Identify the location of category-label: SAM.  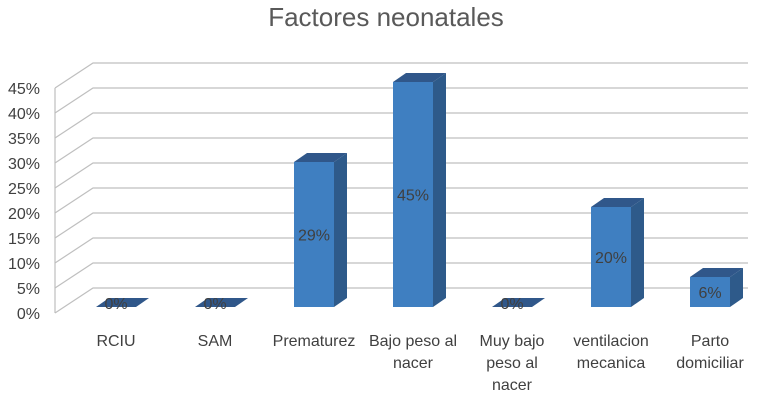
(215, 341).